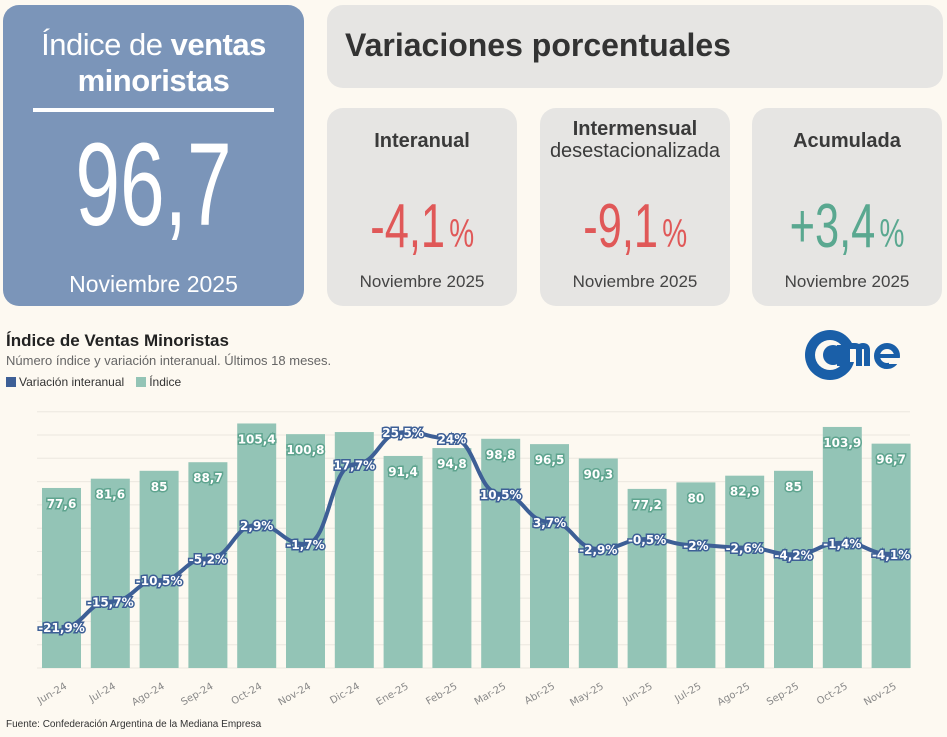  Describe the element at coordinates (620, 226) in the screenshot. I see `value: -9,1` at that location.